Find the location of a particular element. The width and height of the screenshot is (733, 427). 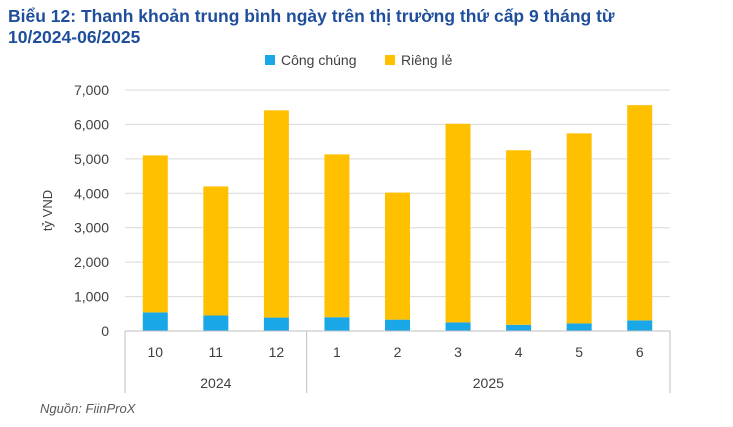

y-tick-label: 5,000 is located at coordinates (91, 159).